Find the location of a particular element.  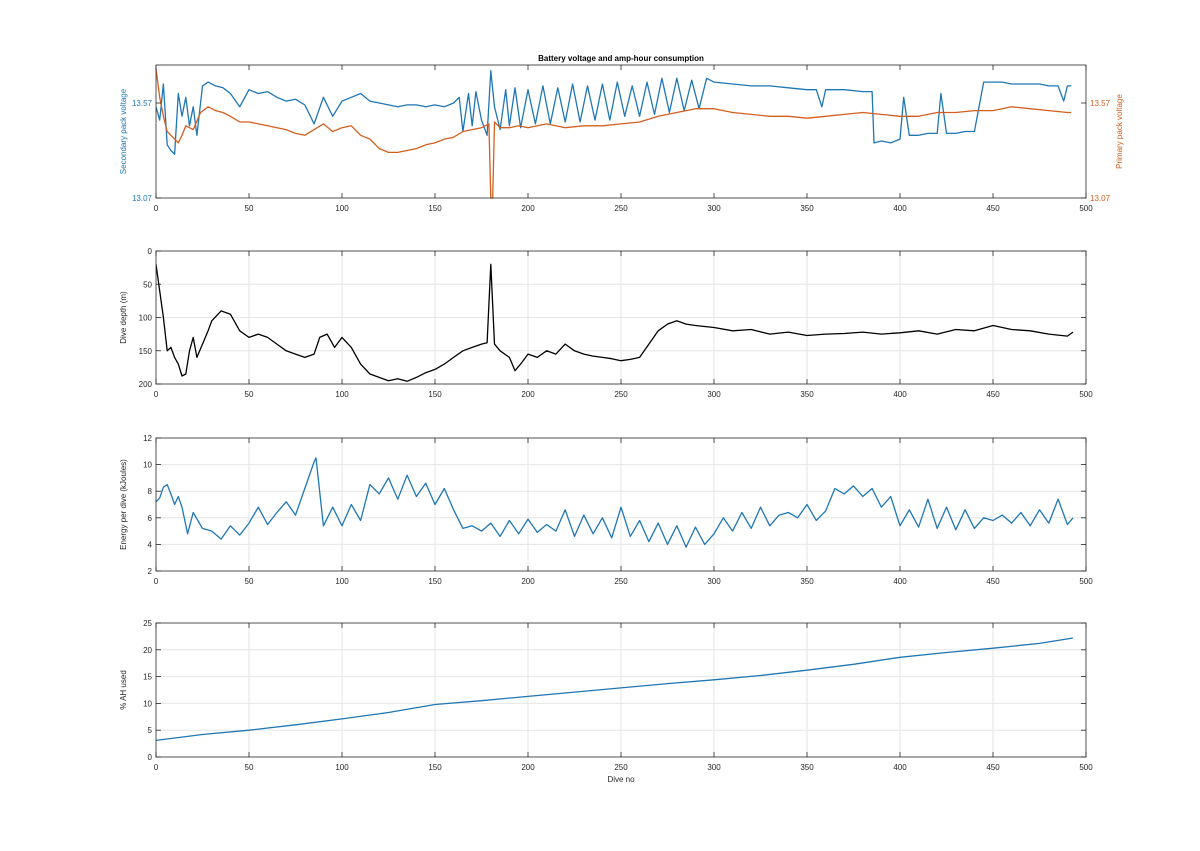

y-tick-label: 2 is located at coordinates (150, 571).